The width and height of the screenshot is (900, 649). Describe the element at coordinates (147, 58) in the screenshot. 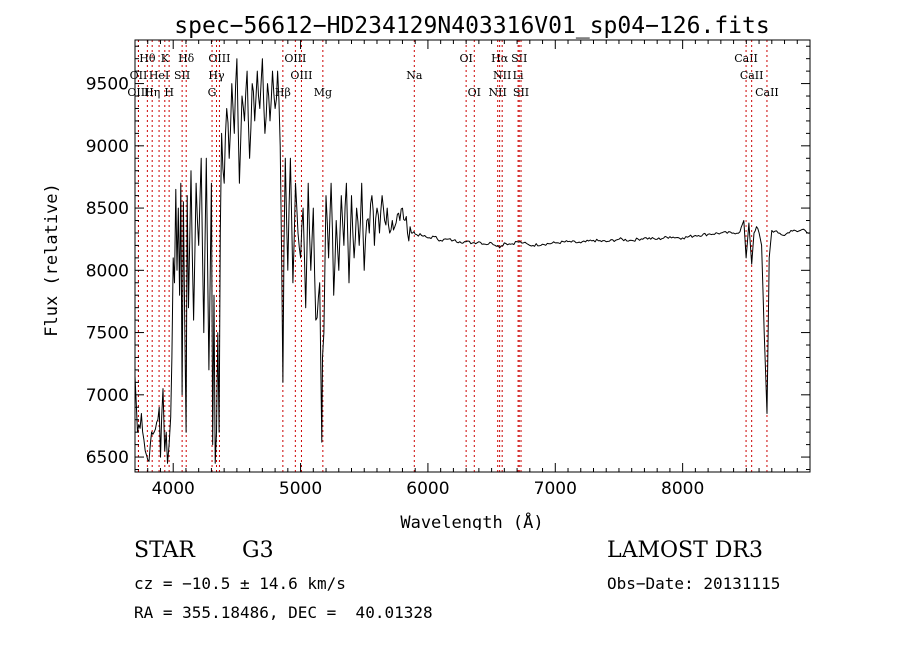

I see `marker-label: Hθ` at that location.